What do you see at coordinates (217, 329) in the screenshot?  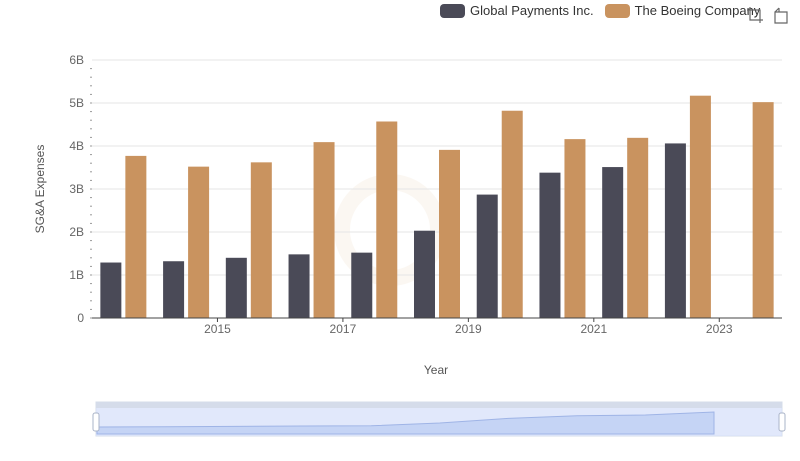 I see `x-tick-label: 2015` at bounding box center [217, 329].